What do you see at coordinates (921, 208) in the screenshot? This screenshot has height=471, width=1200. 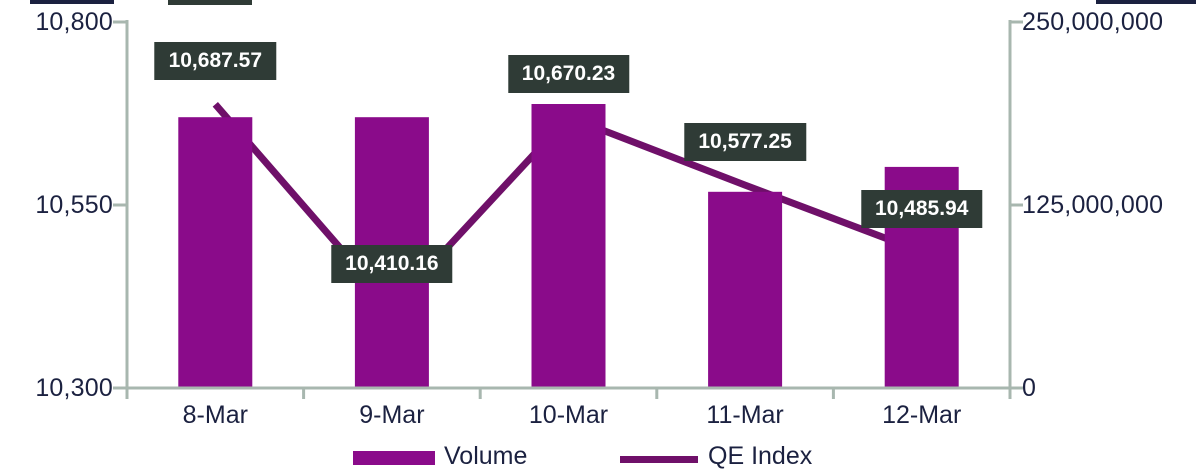 I see `qe-index-data-label: 10,485.94` at bounding box center [921, 208].